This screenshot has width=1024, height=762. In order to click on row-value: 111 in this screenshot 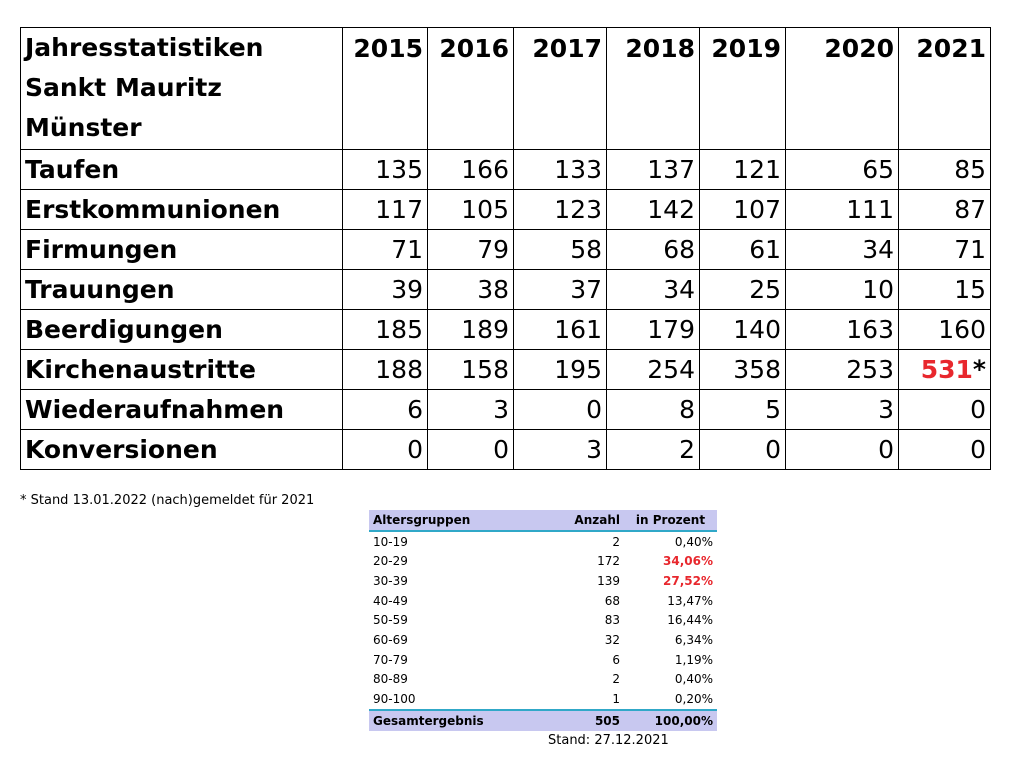, I will do `click(842, 209)`.